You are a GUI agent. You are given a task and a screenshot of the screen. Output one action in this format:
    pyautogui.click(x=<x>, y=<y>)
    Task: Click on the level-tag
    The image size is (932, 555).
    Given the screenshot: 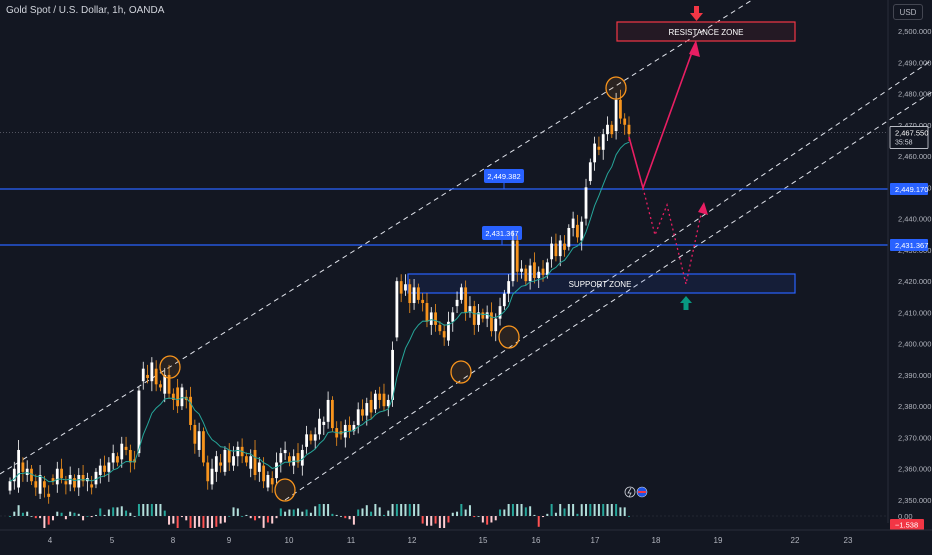 What is the action you would take?
    pyautogui.click(x=504, y=176)
    